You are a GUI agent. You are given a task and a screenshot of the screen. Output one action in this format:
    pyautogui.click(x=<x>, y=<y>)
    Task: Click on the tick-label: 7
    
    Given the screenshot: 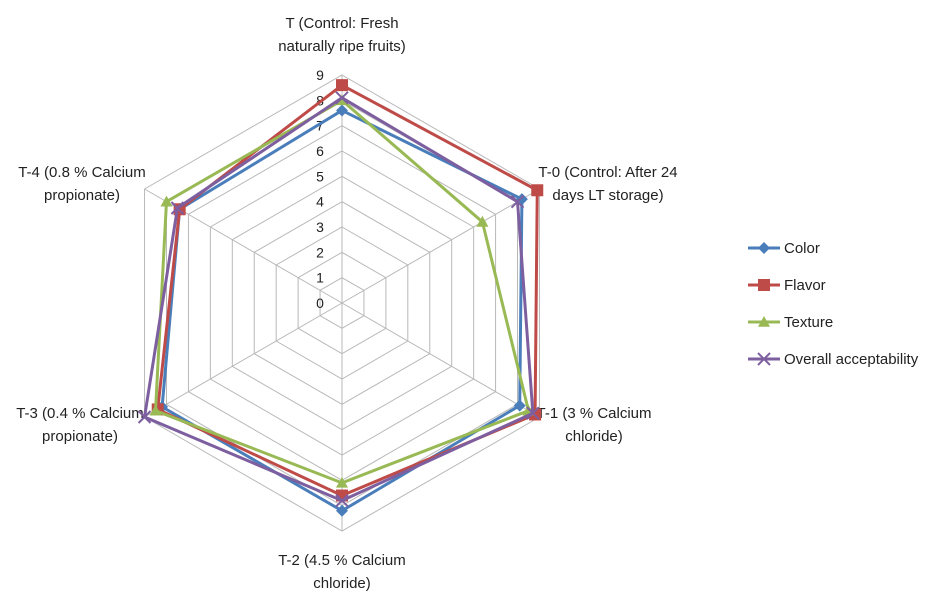 What is the action you would take?
    pyautogui.click(x=320, y=126)
    